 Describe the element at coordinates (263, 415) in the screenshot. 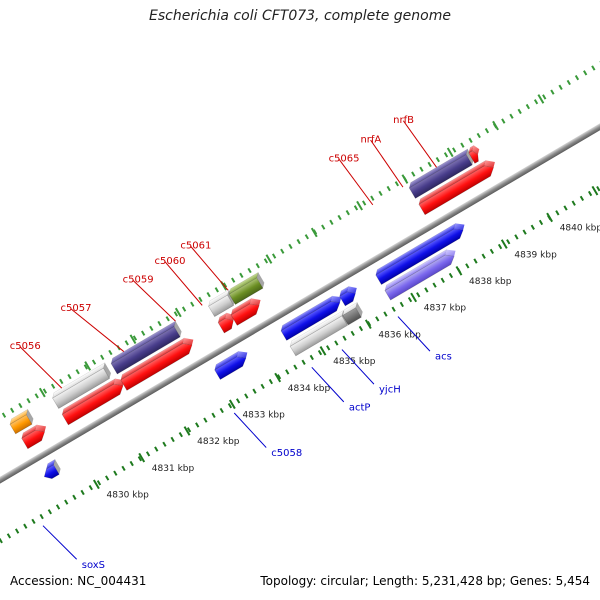

I see `kbp-label: 4833 kbp` at that location.